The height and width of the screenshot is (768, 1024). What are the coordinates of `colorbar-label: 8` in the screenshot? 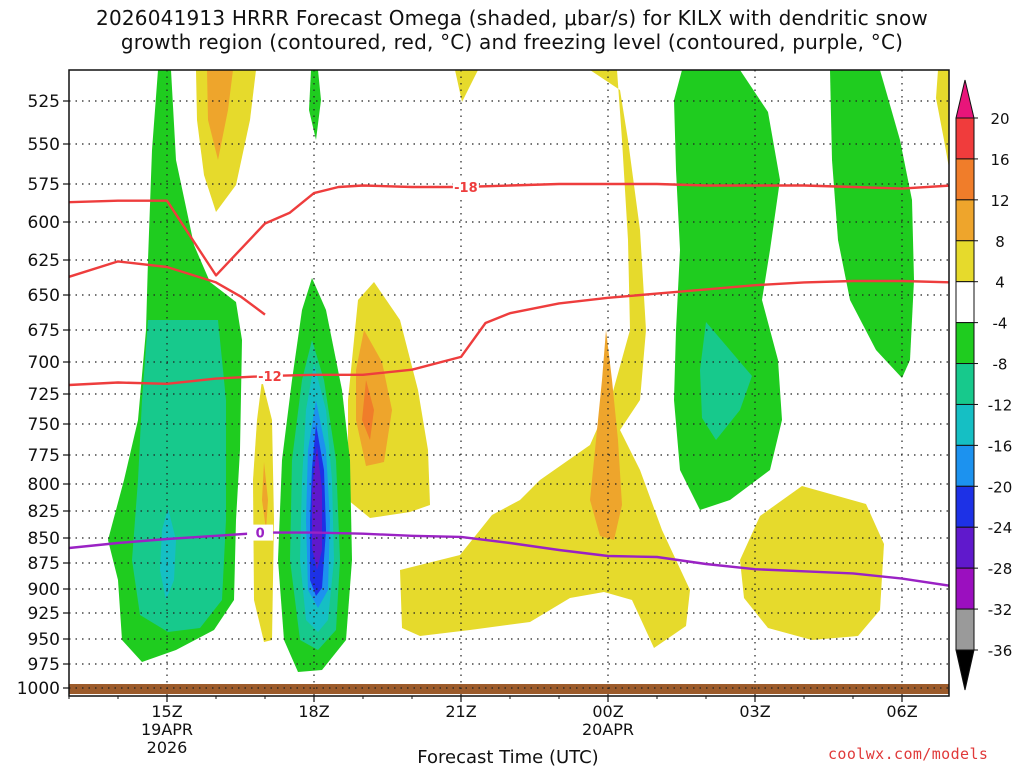 It's located at (1000, 242).